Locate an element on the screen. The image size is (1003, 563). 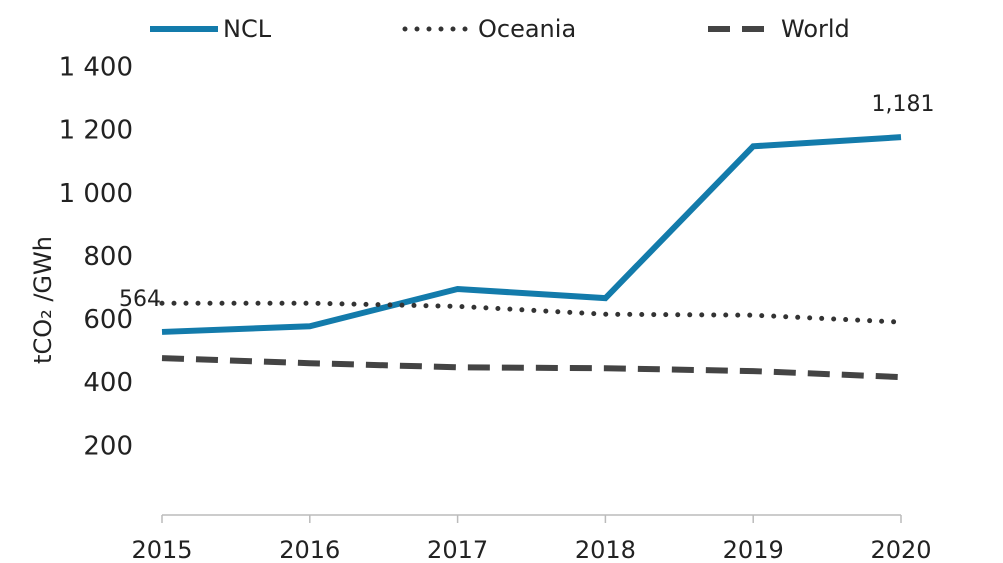
y-tick-label: 800 is located at coordinates (108, 257).